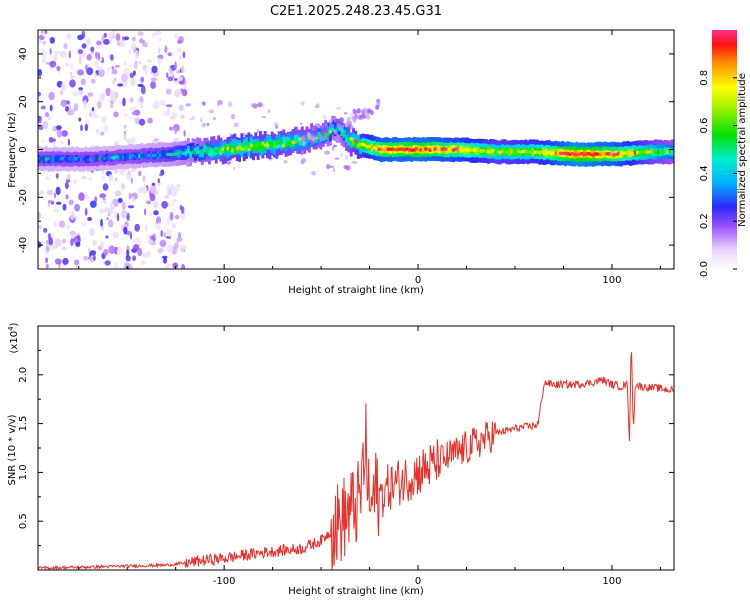 The width and height of the screenshot is (750, 600). What do you see at coordinates (704, 173) in the screenshot?
I see `colorbar-tick-label: 0.4` at bounding box center [704, 173].